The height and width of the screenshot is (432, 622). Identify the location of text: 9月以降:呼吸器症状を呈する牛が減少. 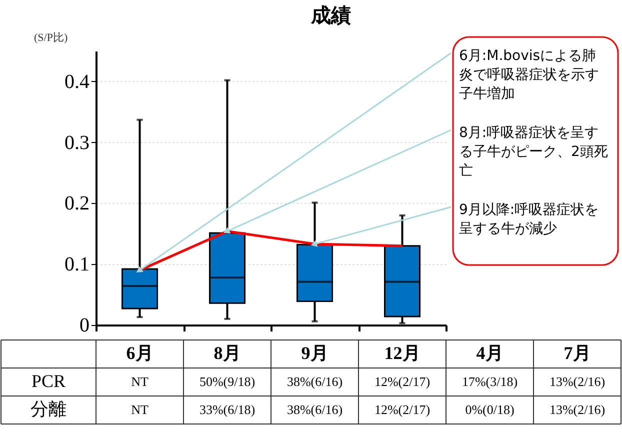
(529, 219).